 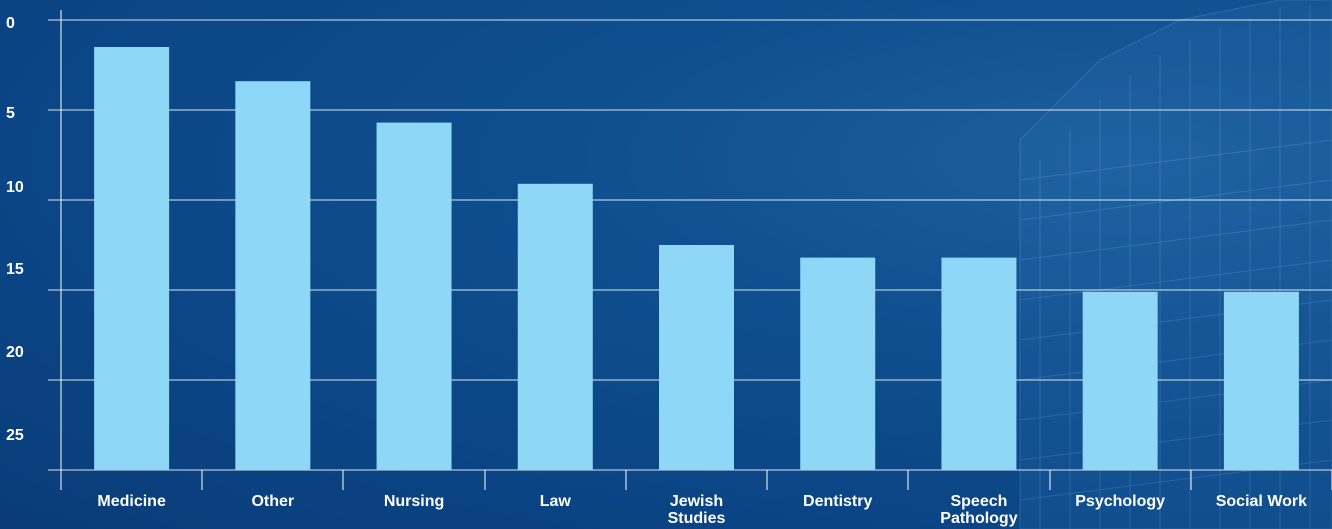 I want to click on y-tick-label-0: 0, so click(x=10, y=23).